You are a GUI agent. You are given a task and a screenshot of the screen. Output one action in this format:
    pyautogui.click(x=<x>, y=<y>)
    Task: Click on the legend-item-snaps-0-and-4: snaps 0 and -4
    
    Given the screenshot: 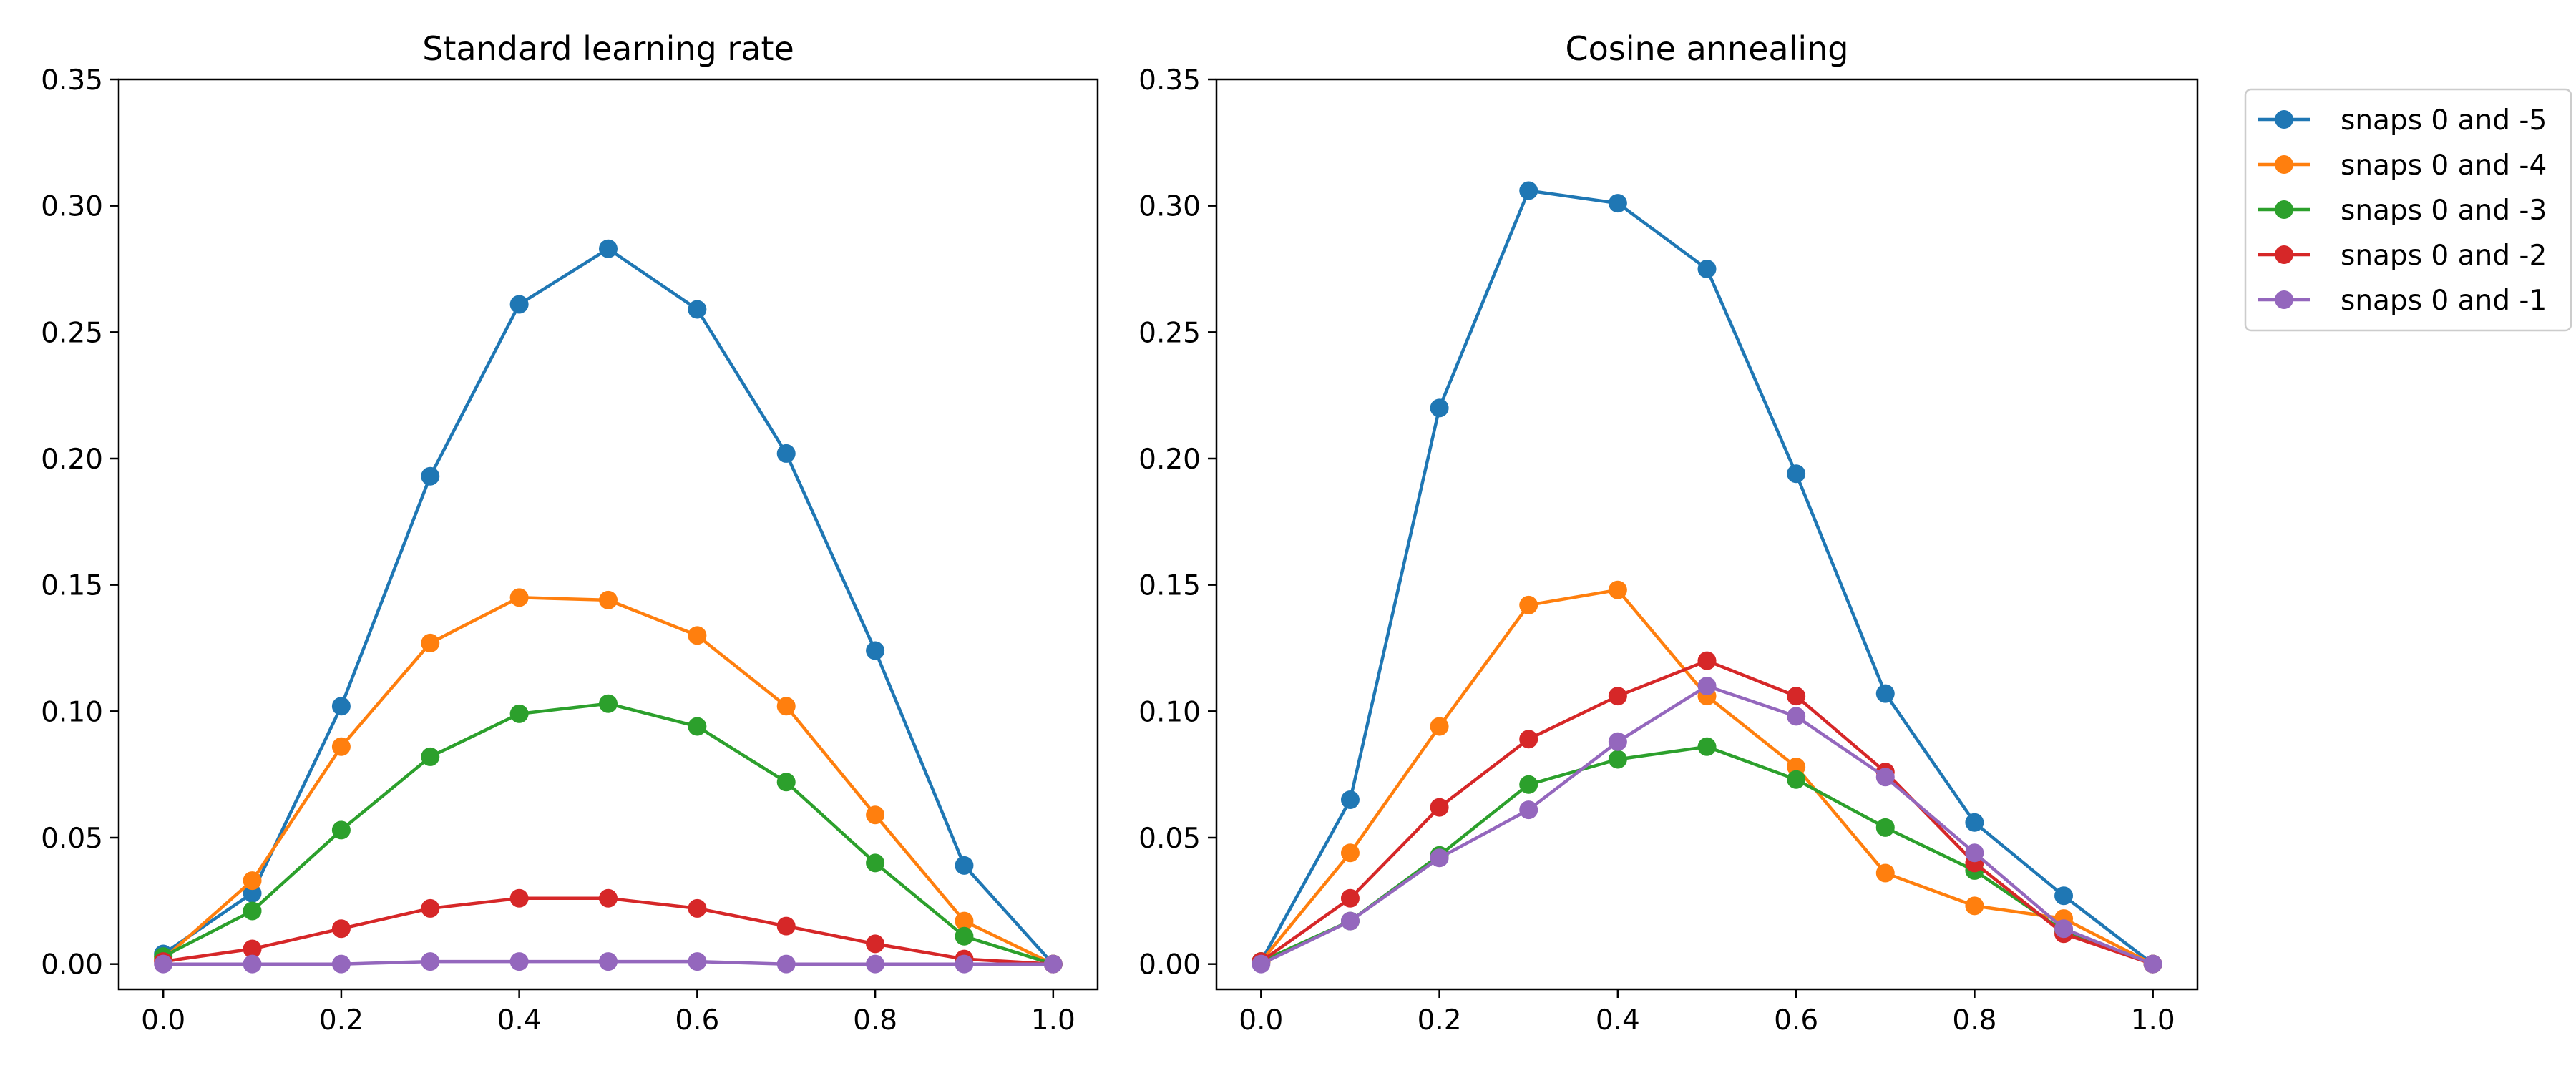 What is the action you would take?
    pyautogui.click(x=2402, y=166)
    